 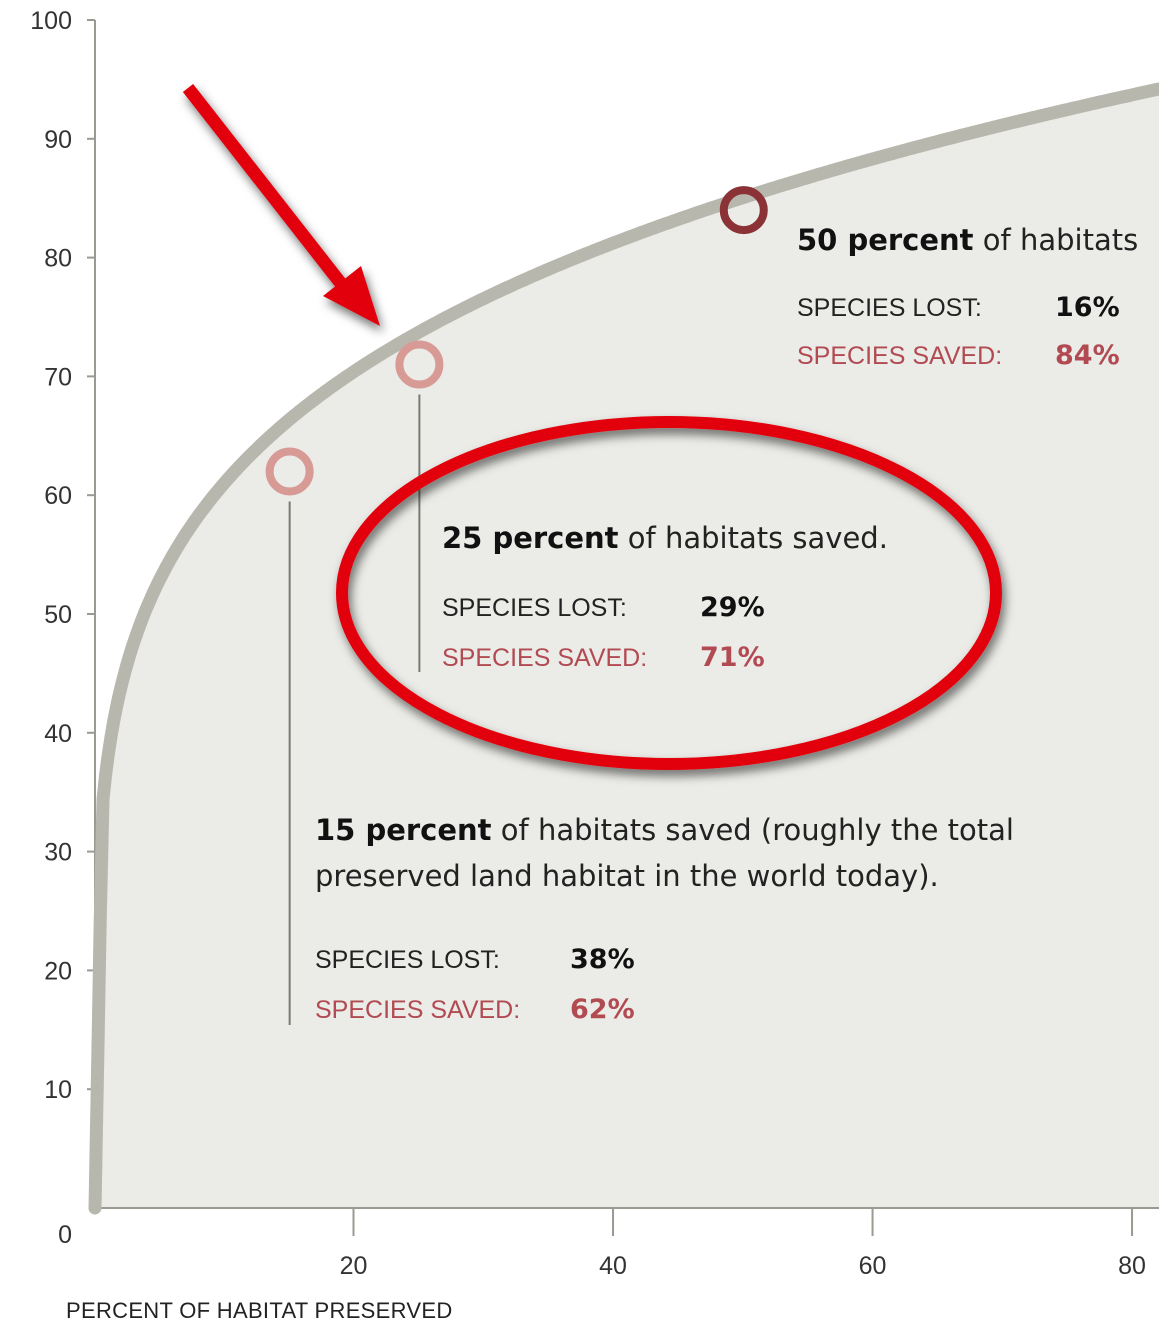 I want to click on y-tick-label: 90, so click(x=58, y=140).